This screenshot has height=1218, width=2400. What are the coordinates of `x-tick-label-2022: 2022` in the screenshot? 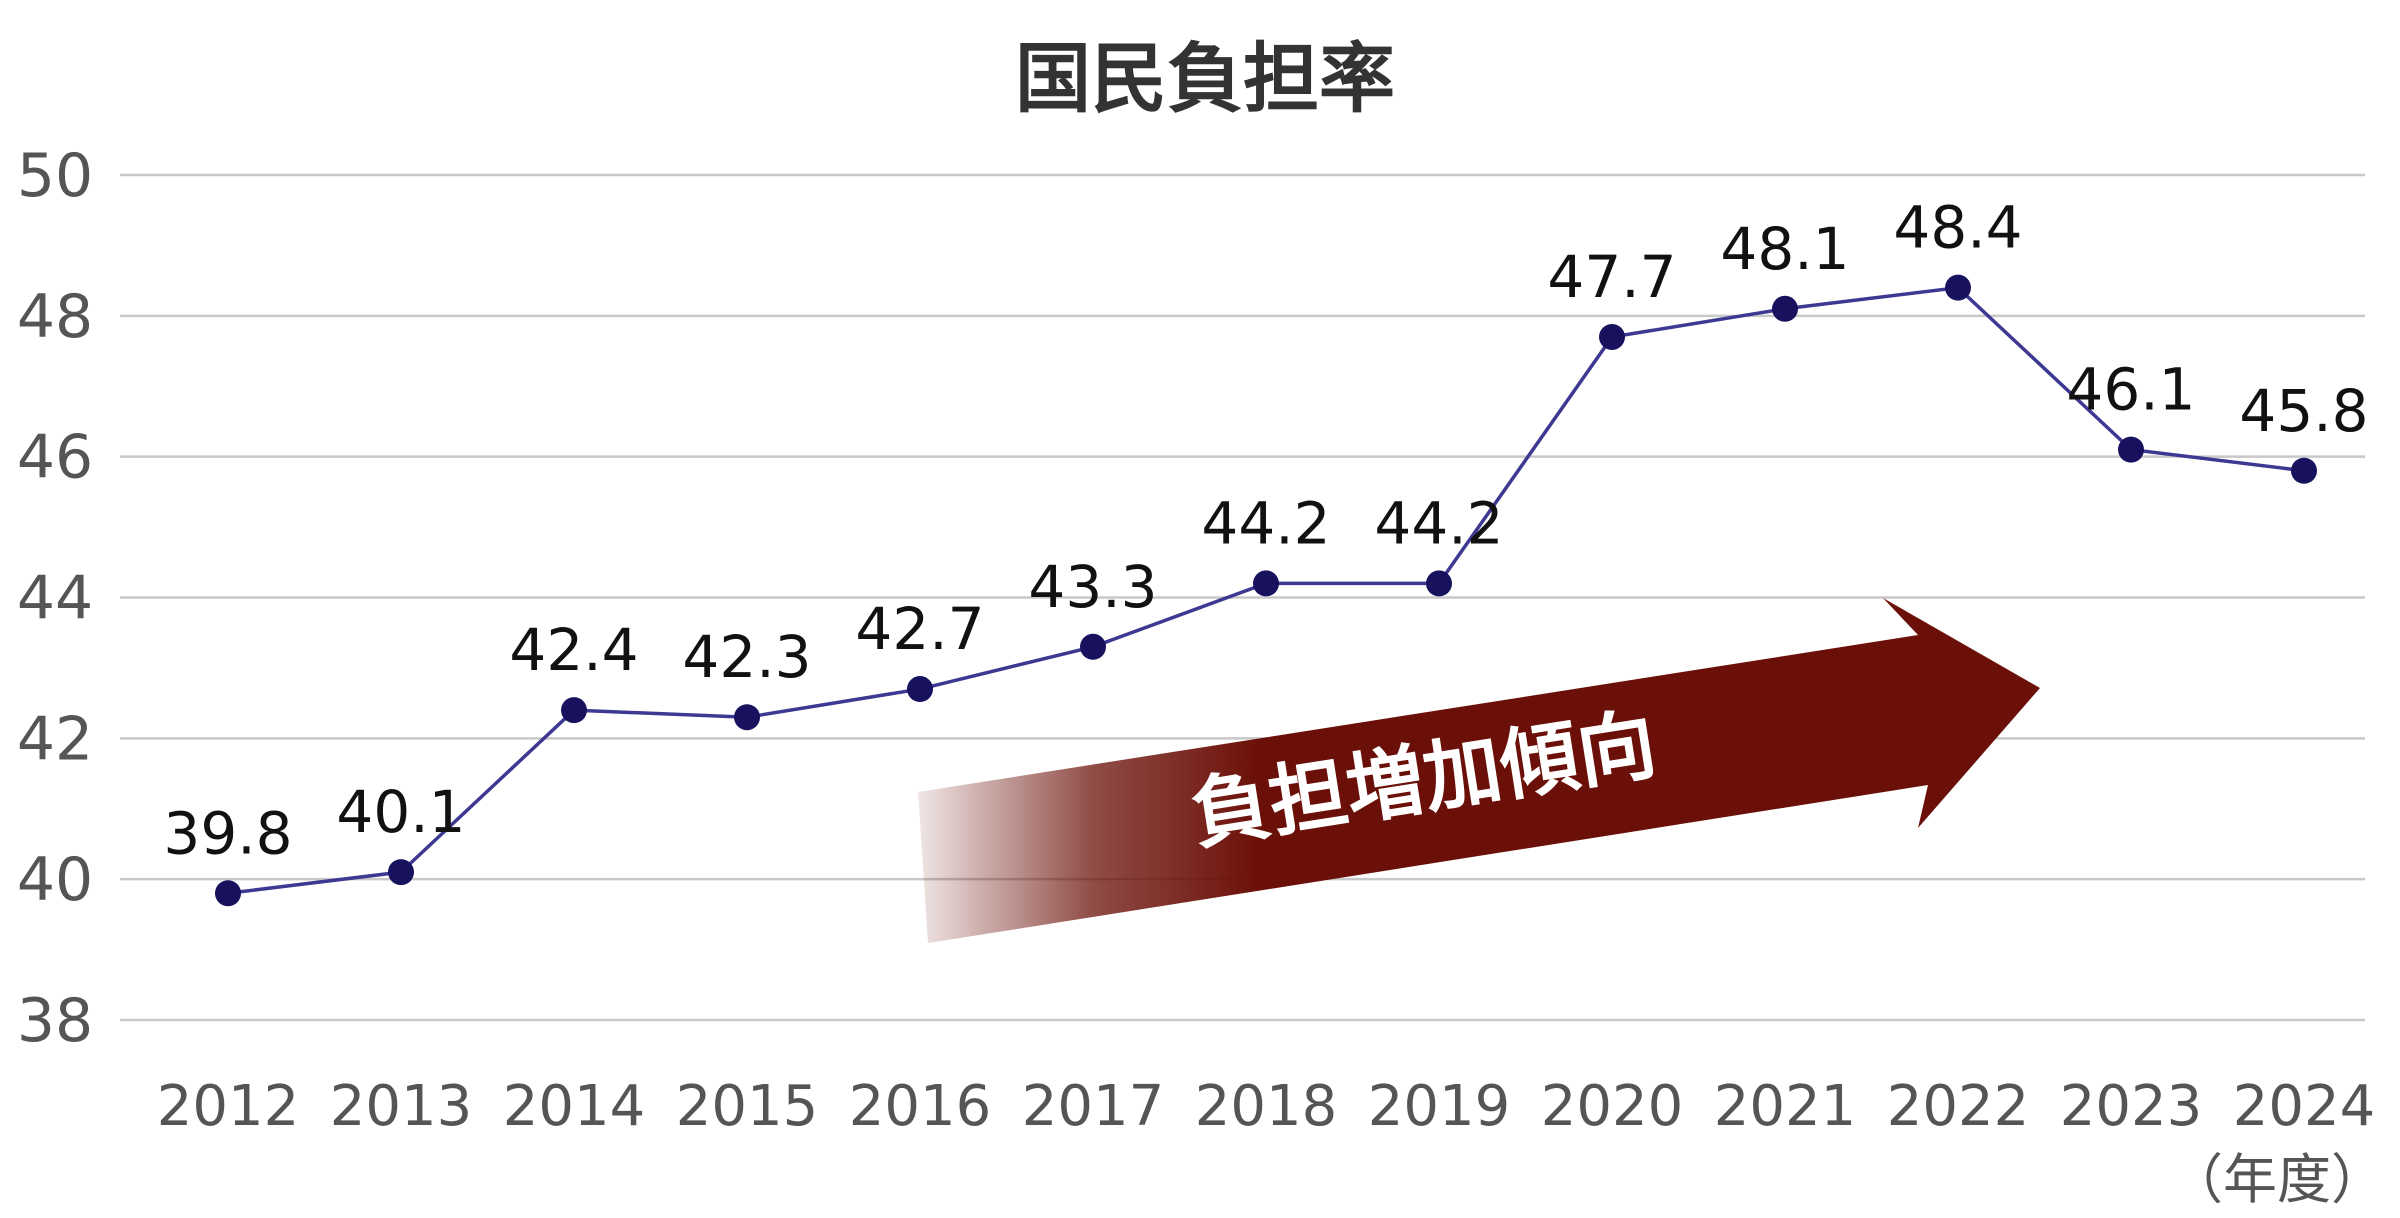 It's located at (1958, 1106).